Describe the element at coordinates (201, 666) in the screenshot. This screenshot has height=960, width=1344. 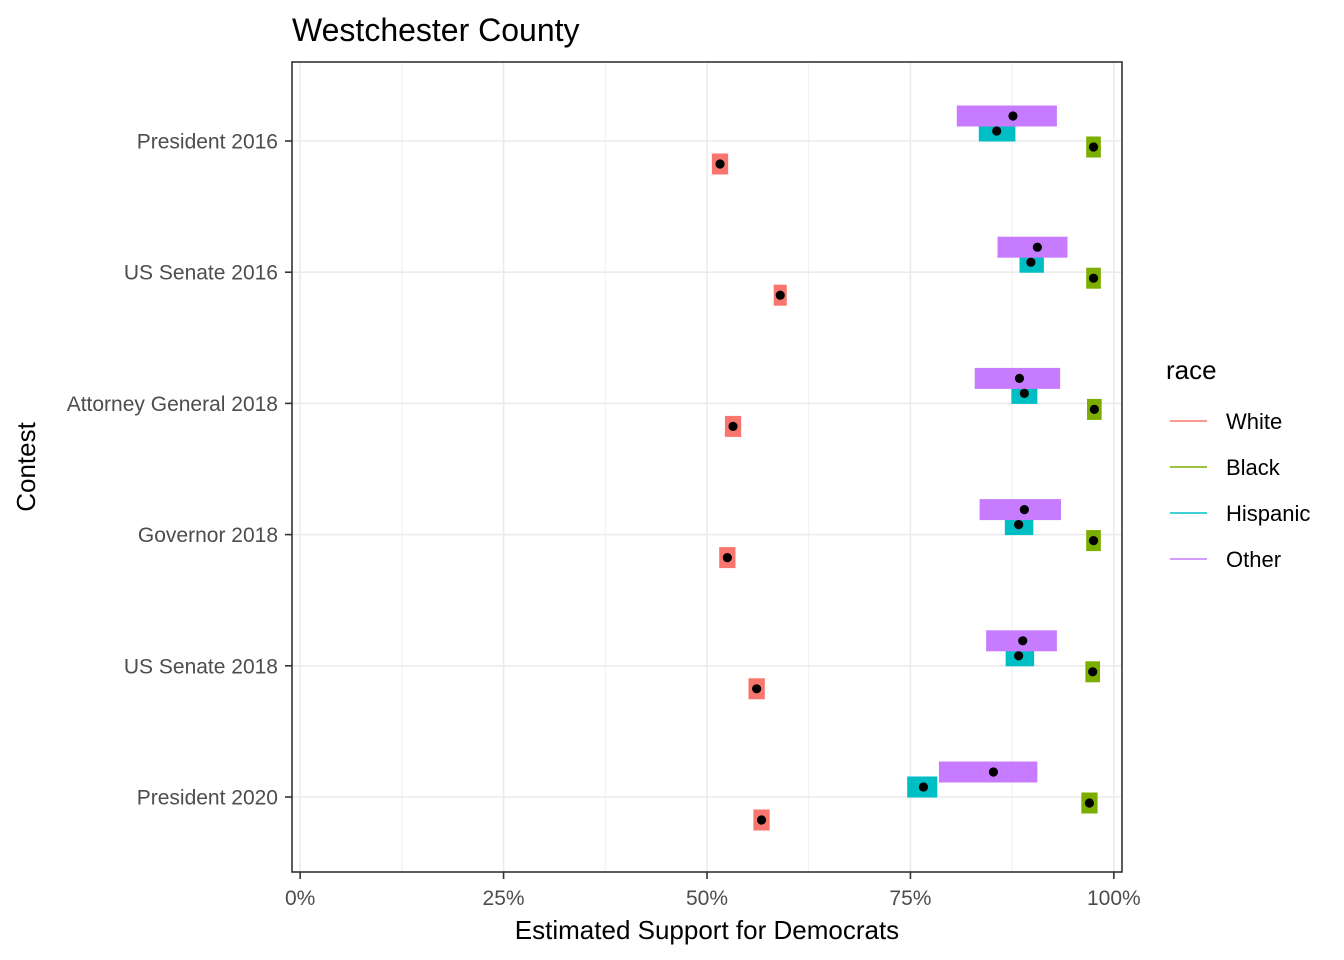
I see `y-tick-label: US Senate 2018` at that location.